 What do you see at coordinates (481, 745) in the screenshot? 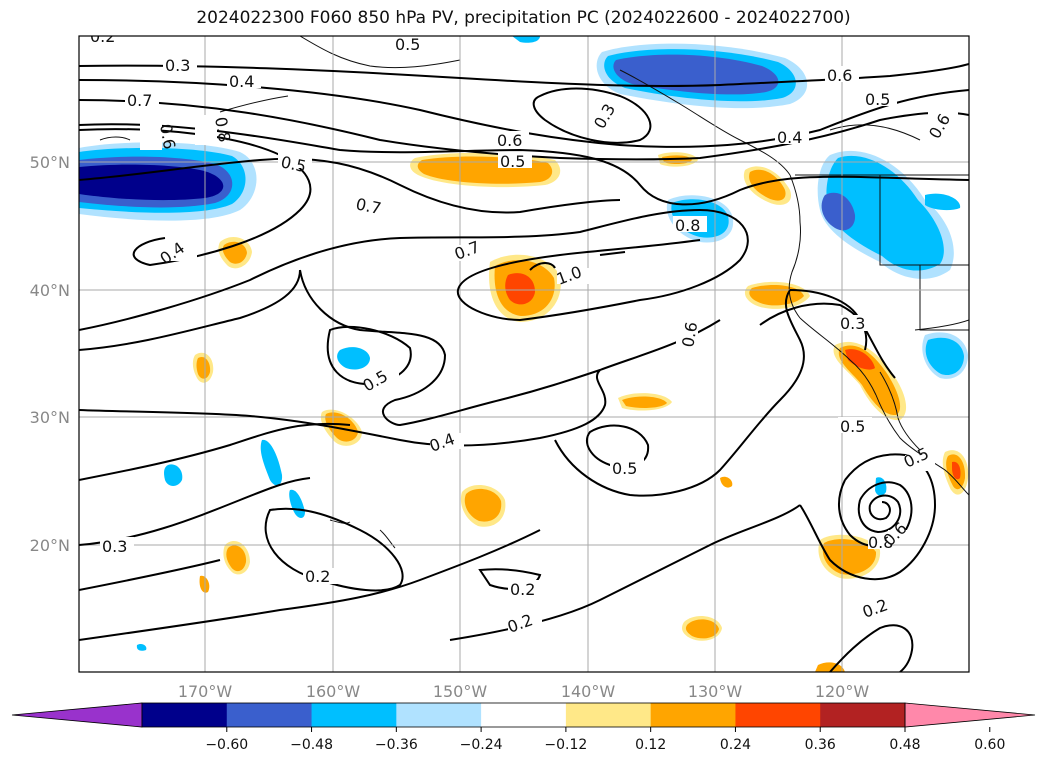
I see `colorbar-tick-label: −0.24` at bounding box center [481, 745].